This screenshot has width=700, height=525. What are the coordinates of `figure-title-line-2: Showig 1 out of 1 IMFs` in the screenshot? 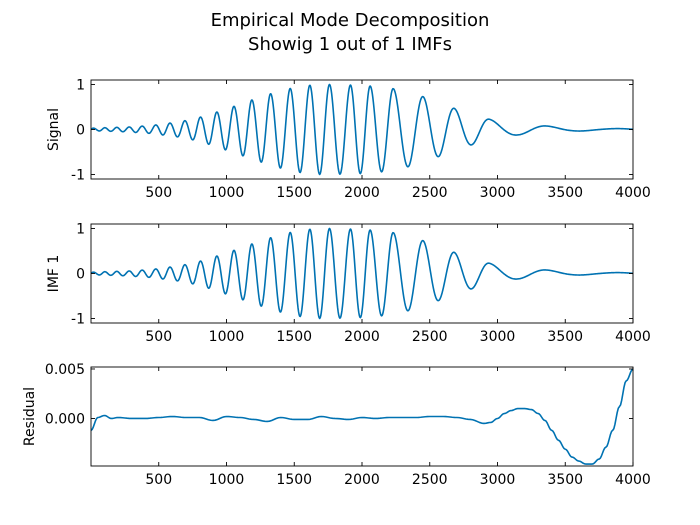 It's located at (350, 44).